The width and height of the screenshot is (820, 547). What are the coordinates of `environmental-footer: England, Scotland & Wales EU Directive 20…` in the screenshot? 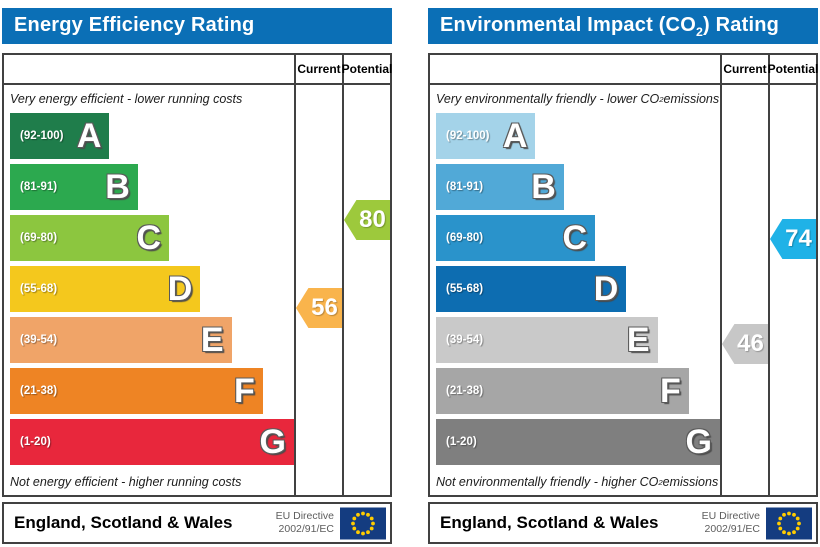 It's located at (623, 523).